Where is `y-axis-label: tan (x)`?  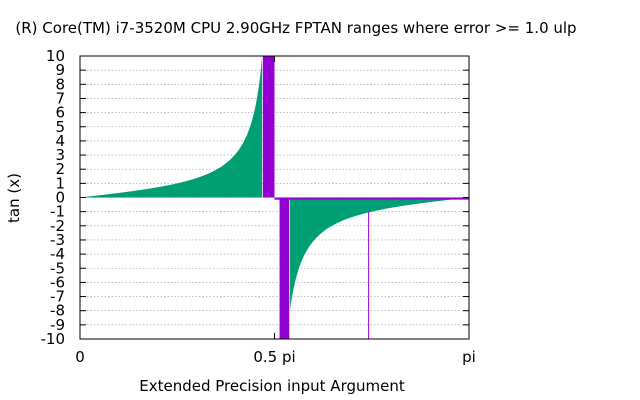 y-axis-label: tan (x) is located at coordinates (14, 198).